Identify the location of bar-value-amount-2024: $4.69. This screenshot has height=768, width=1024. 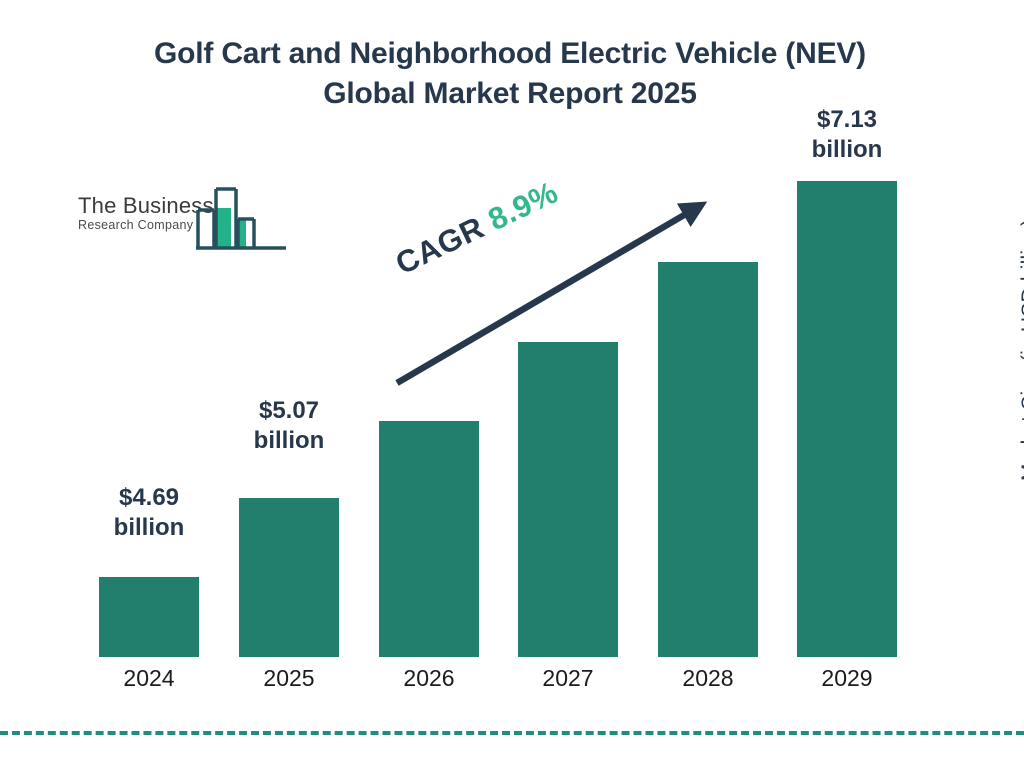
(149, 497).